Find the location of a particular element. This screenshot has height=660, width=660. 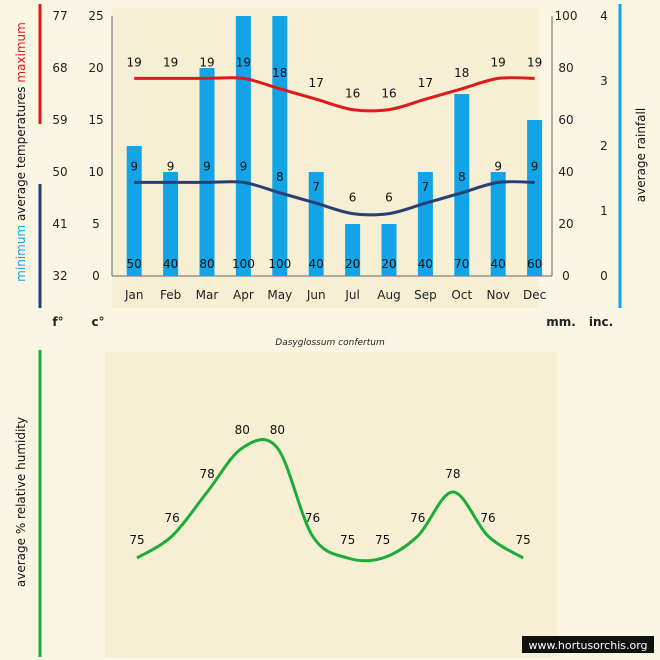

max-temp-label-oct: 18 is located at coordinates (461, 73).